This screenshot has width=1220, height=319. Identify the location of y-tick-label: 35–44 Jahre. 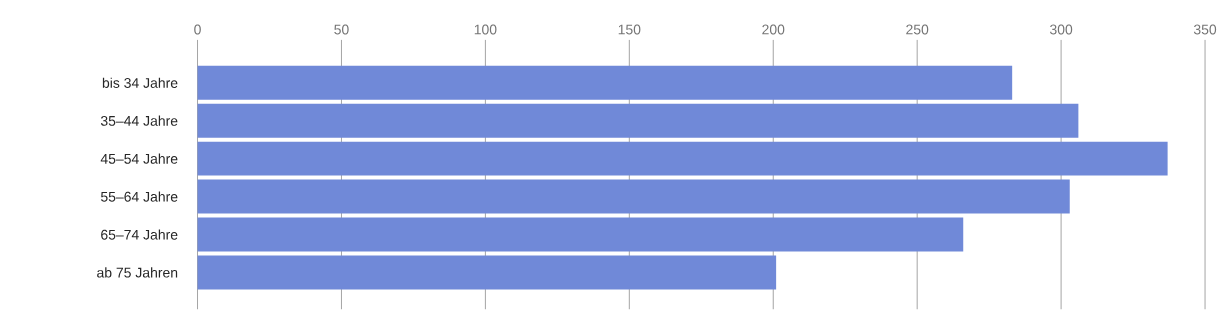
(139, 120).